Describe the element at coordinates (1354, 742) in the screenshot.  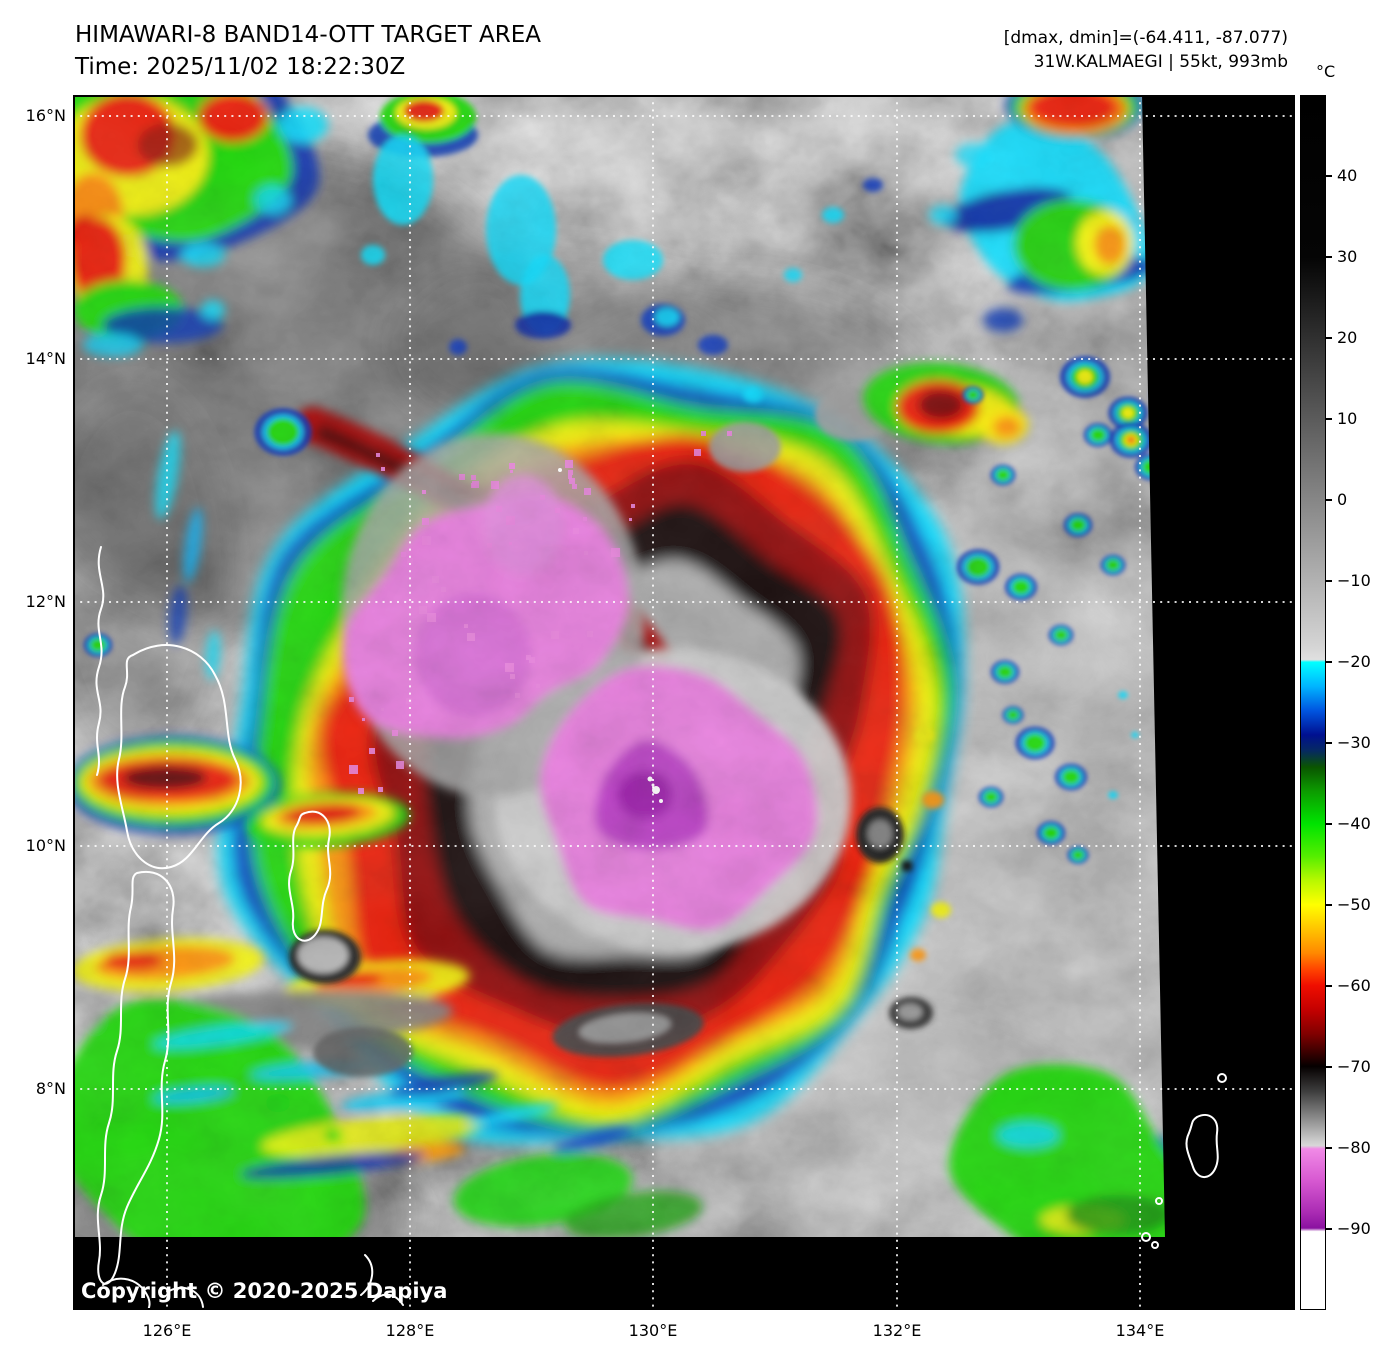
I see `colorbar-tick-label: −30` at that location.